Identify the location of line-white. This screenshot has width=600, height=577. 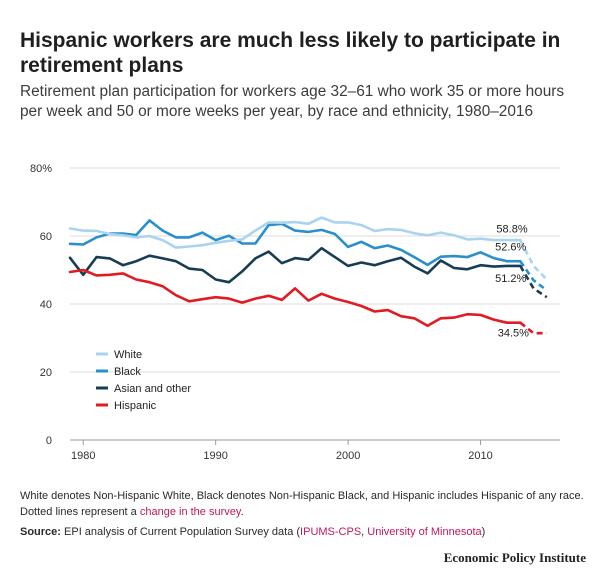
(295, 232).